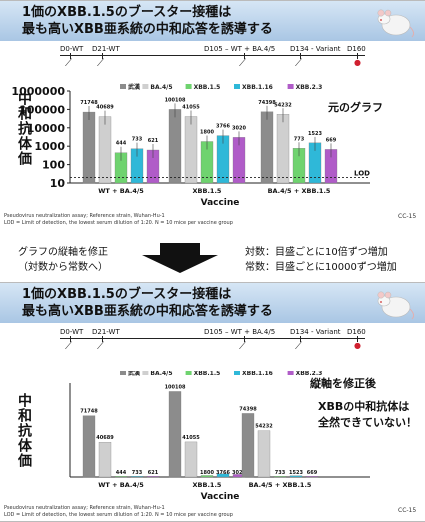 This screenshot has width=425, height=522. I want to click on bottom-title-line2: 最も高いXBB亜系統の中和応答を誘導する, so click(147, 311).